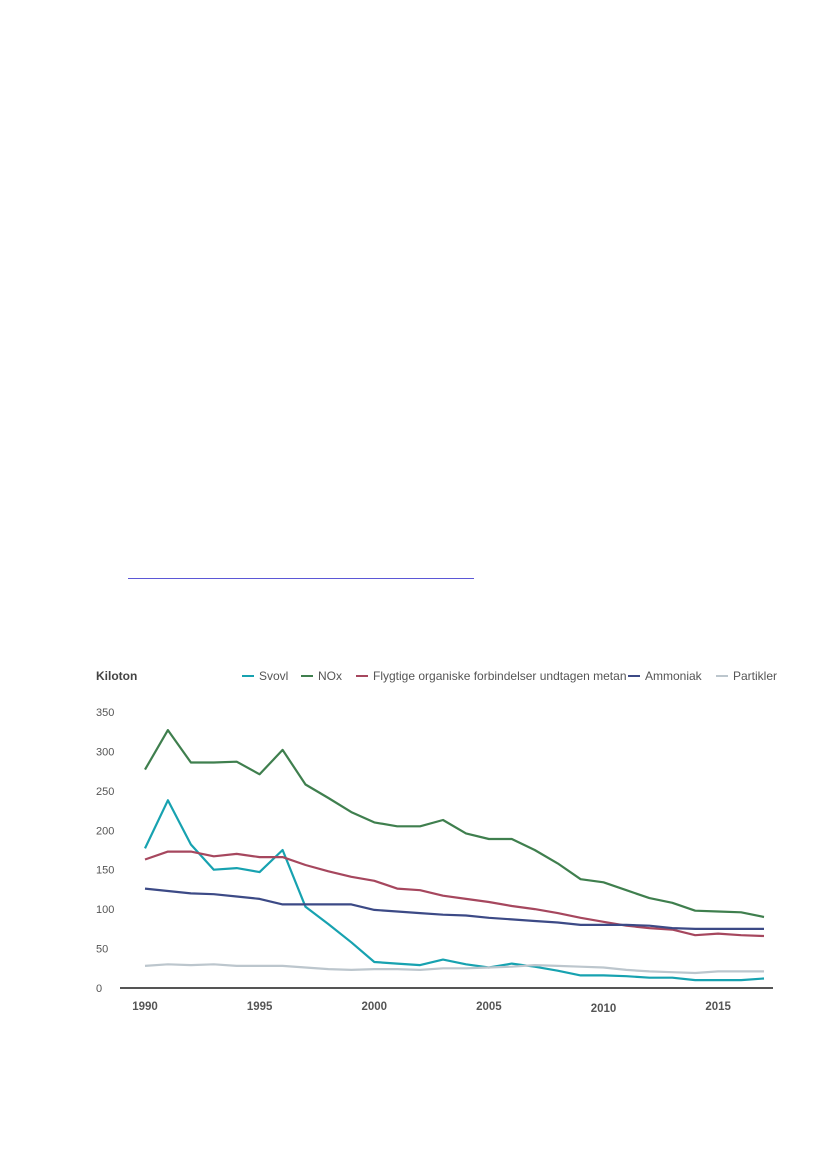 This screenshot has height=1170, width=827. I want to click on series-line-svovl, so click(454, 890).